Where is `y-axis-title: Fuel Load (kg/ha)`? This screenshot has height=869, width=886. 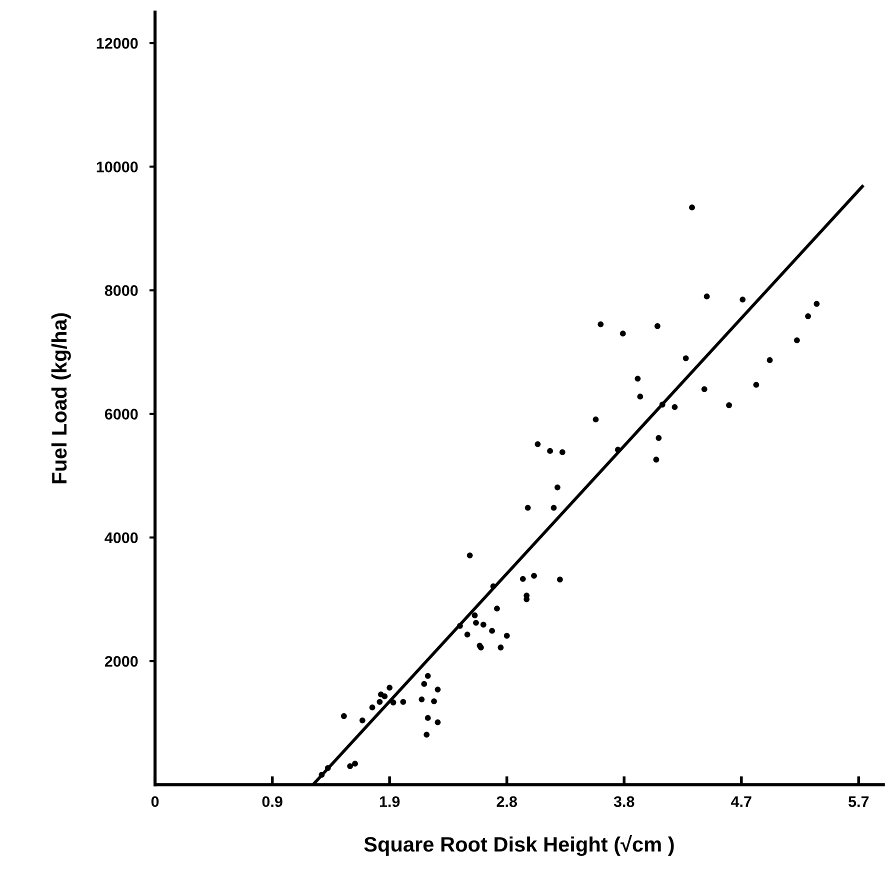
y-axis-title: Fuel Load (kg/ha) is located at coordinates (61, 398).